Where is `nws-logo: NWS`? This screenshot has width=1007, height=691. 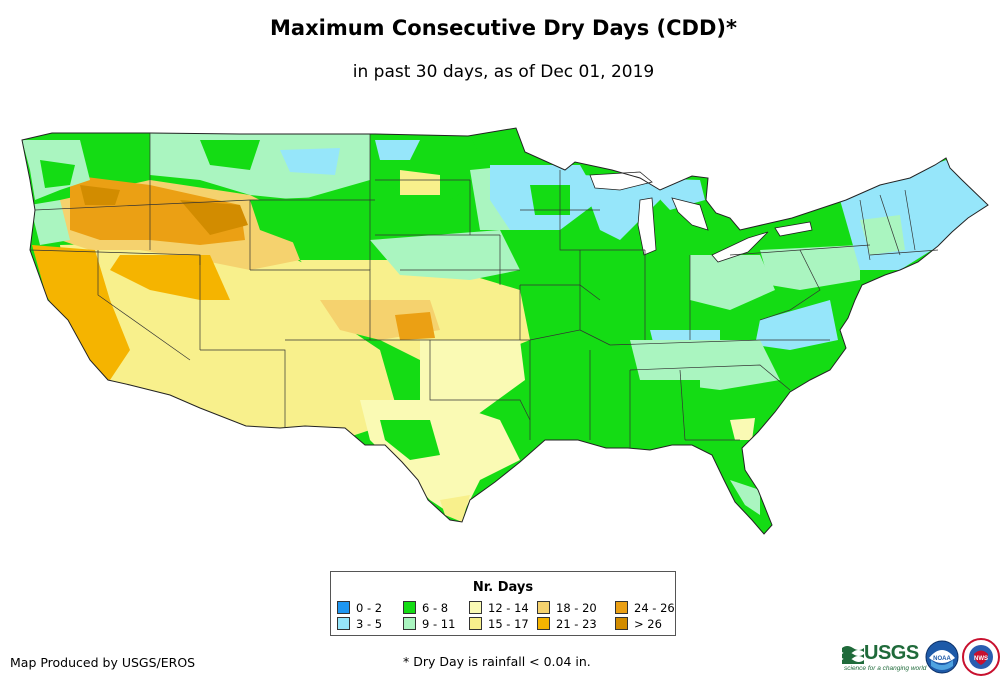
nws-logo: NWS is located at coordinates (981, 657).